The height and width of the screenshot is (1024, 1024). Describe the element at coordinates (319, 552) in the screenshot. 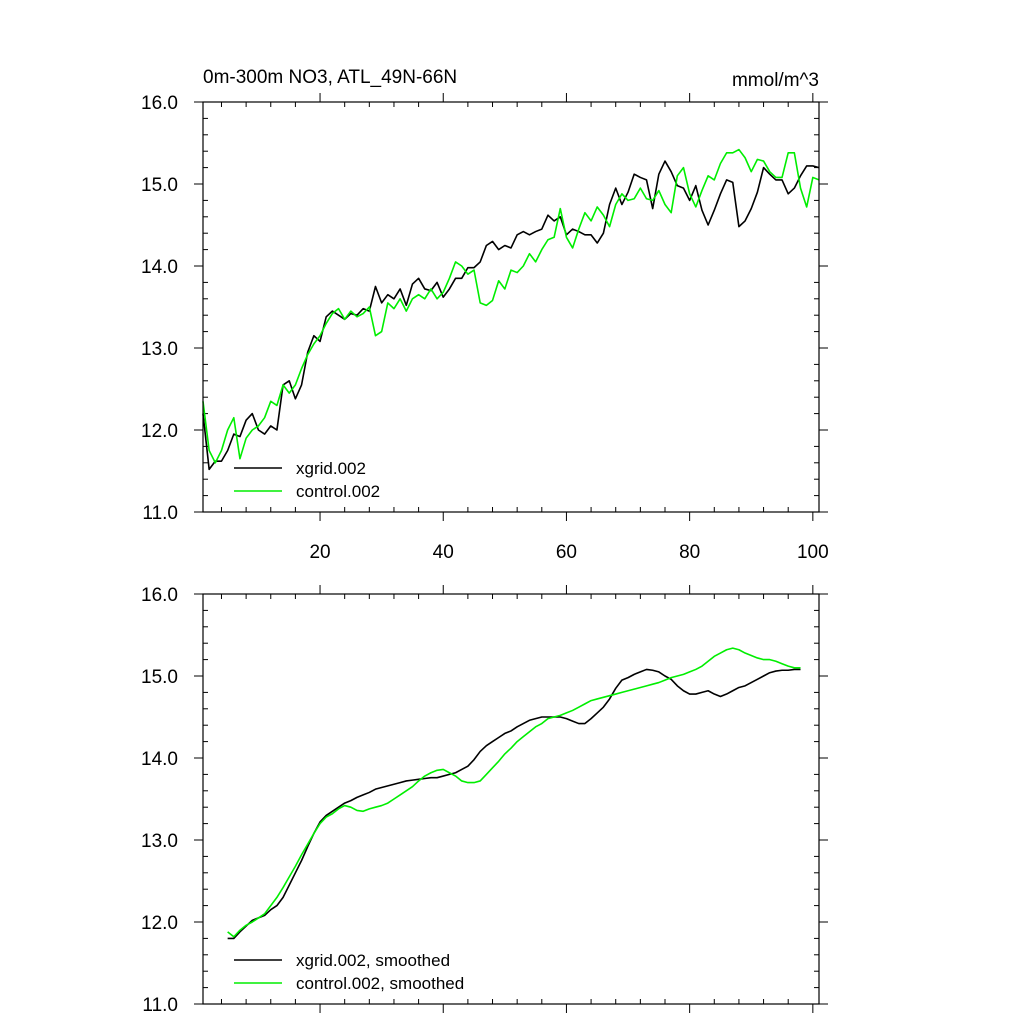

I see `x-tick-label: 20` at that location.